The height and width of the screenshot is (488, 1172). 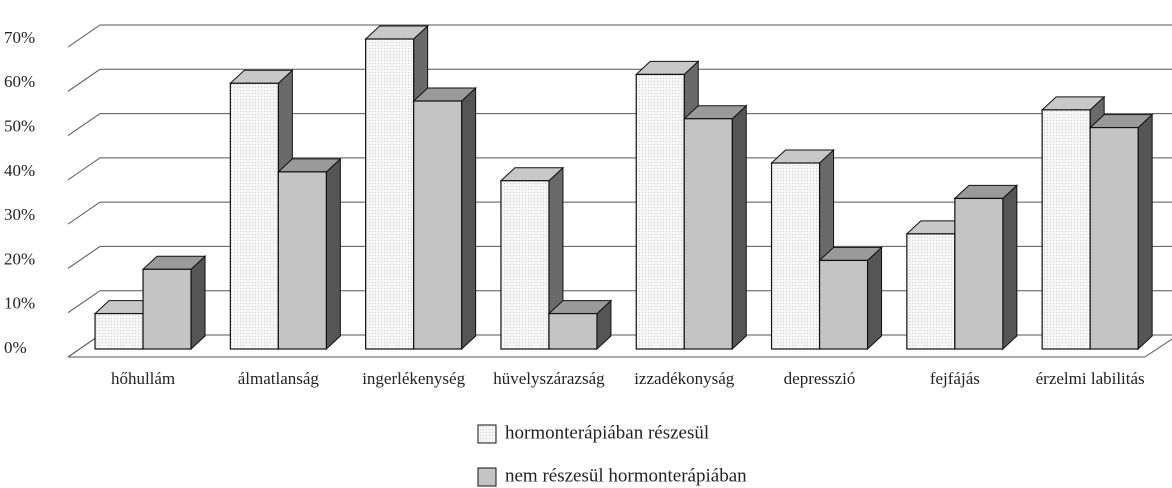 I want to click on y-tick-label: 0%, so click(x=15, y=347).